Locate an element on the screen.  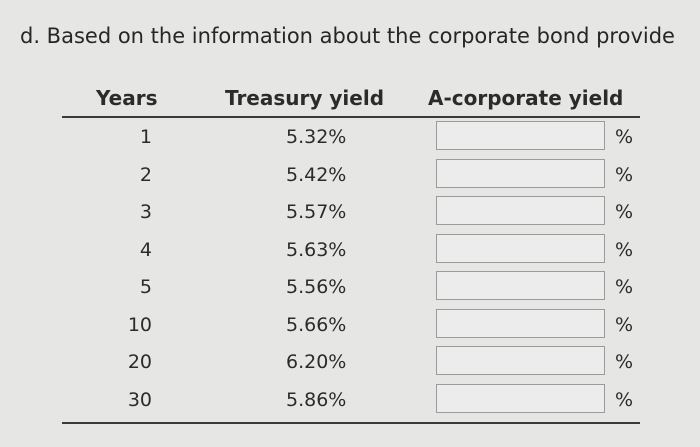
treasury-yield-cell: 5.66% is located at coordinates (316, 324).